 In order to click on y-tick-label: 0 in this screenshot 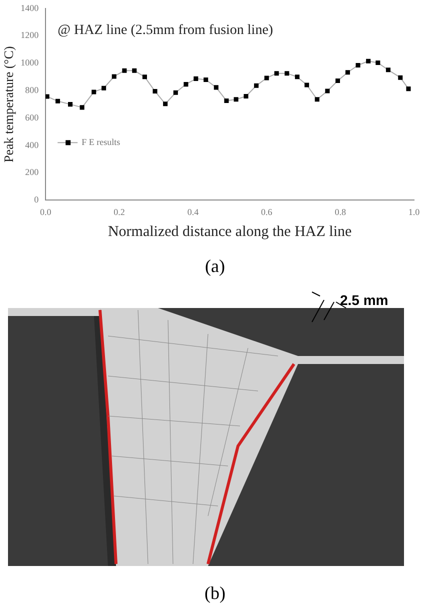, I will do `click(37, 199)`.